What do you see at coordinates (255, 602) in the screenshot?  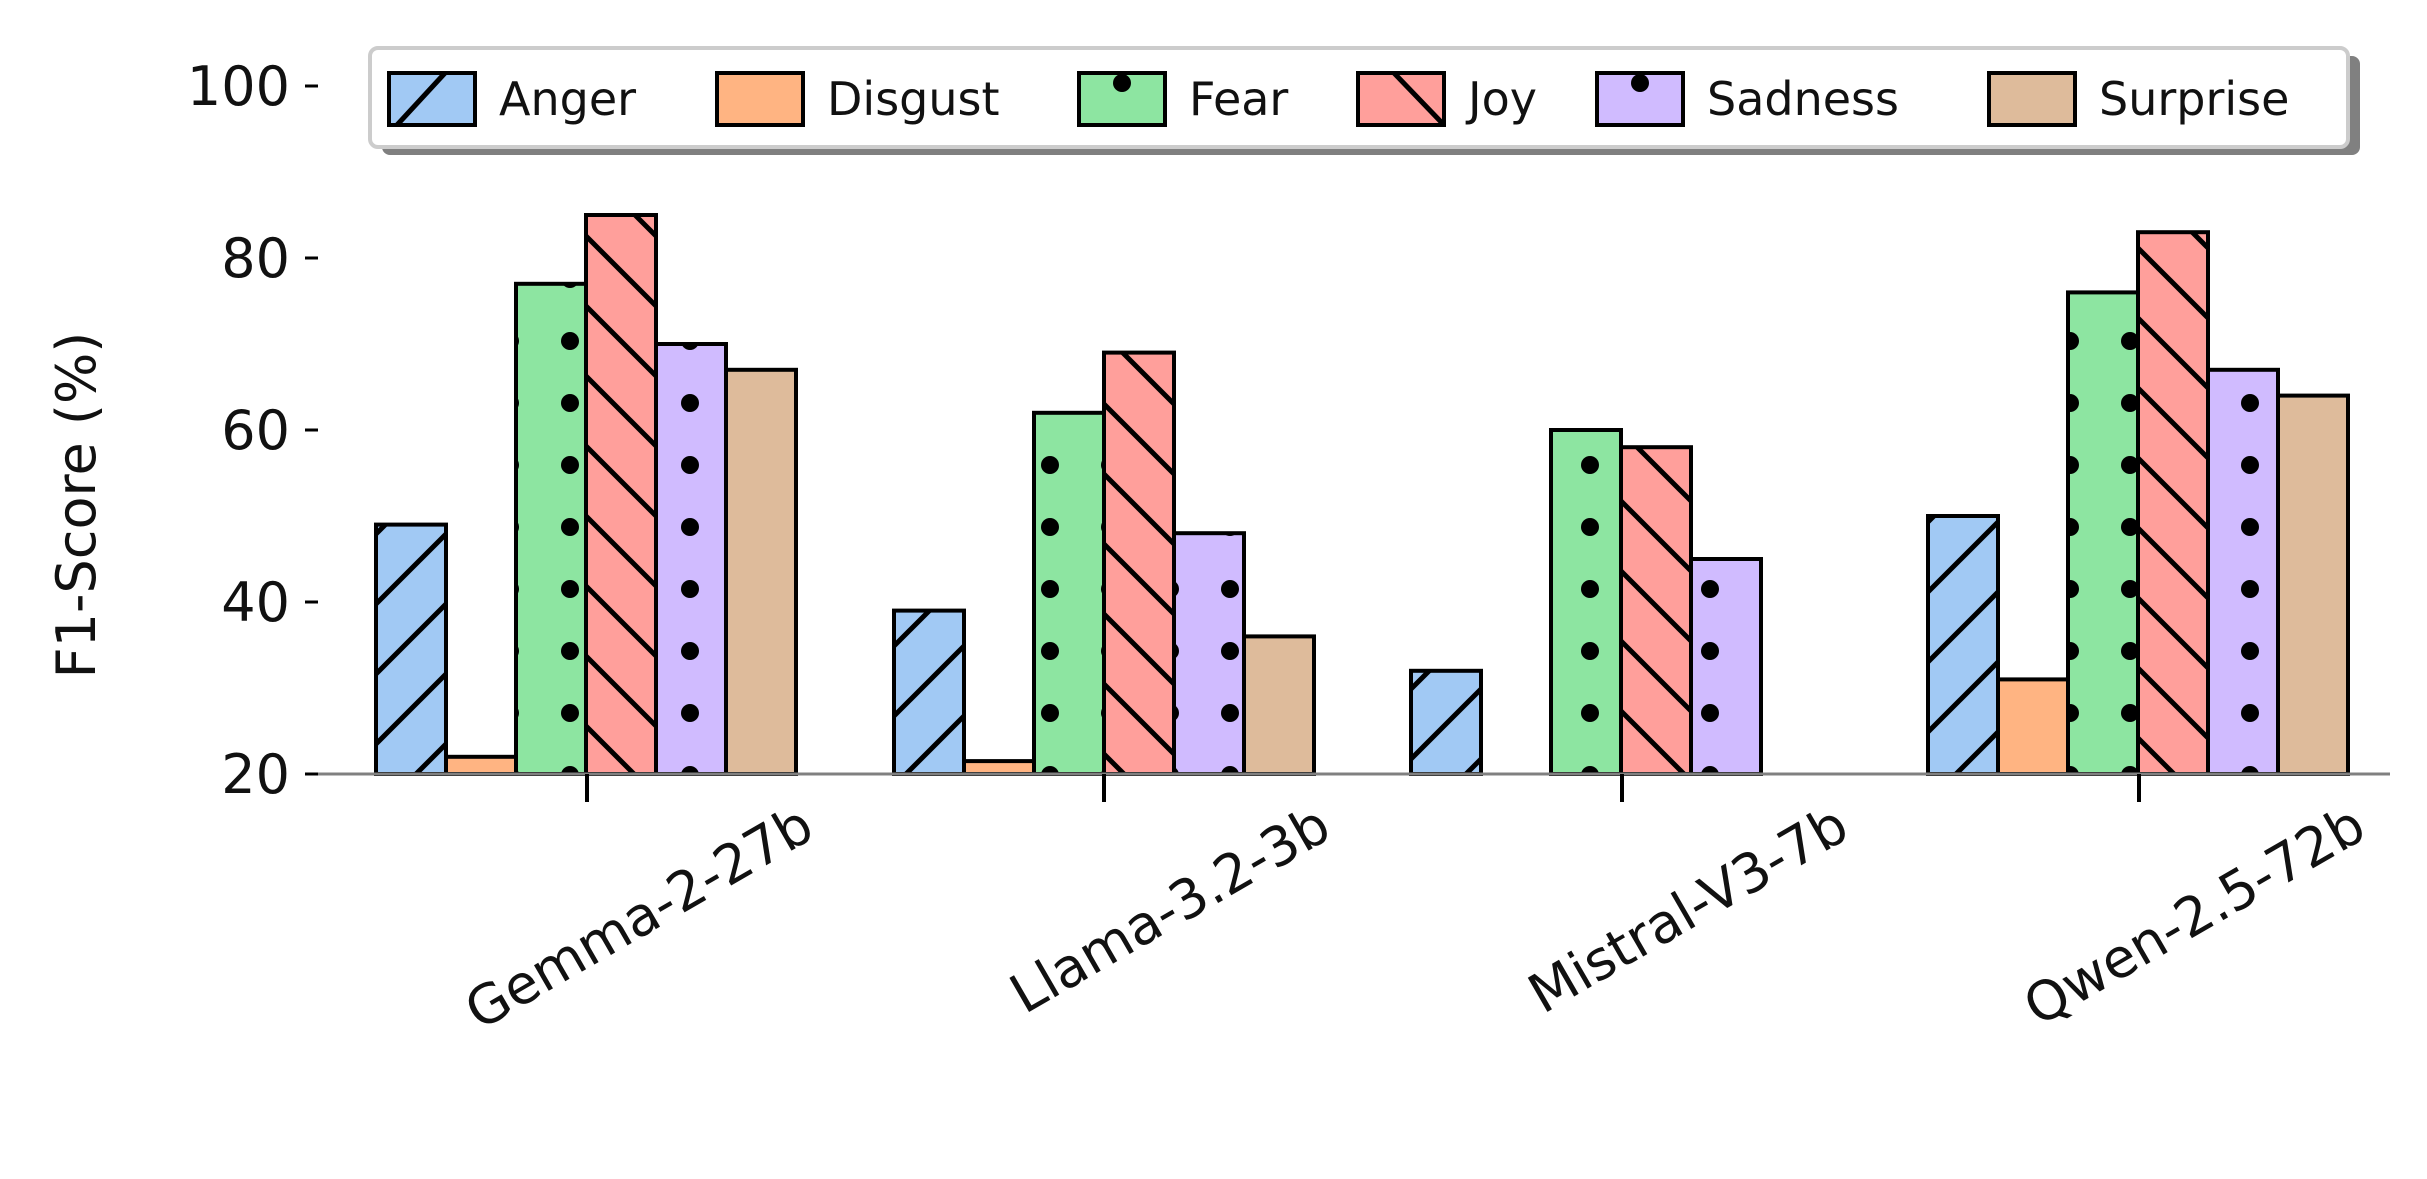 I see `y-tick-label: 40` at bounding box center [255, 602].